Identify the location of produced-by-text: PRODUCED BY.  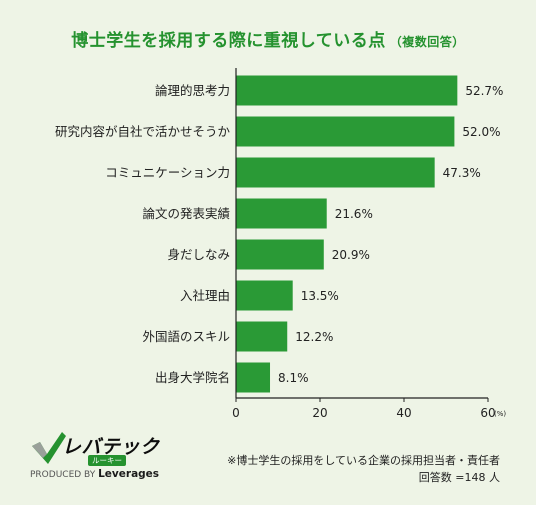
(63, 475).